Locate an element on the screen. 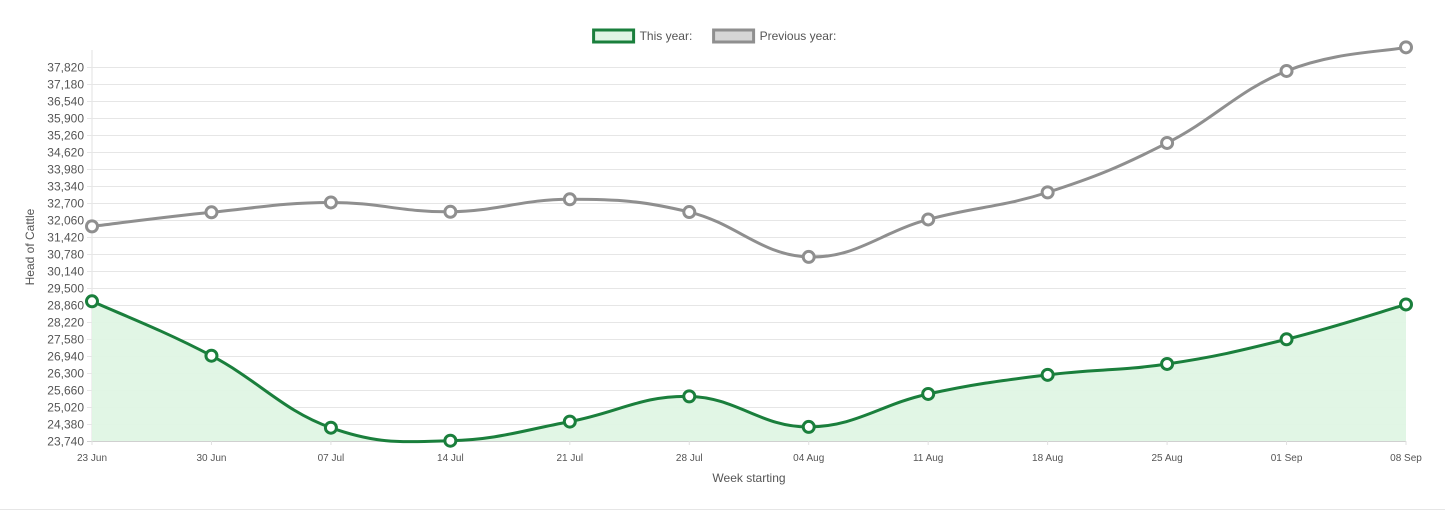 The width and height of the screenshot is (1445, 513). y-tick-label: 34,620 is located at coordinates (65, 153).